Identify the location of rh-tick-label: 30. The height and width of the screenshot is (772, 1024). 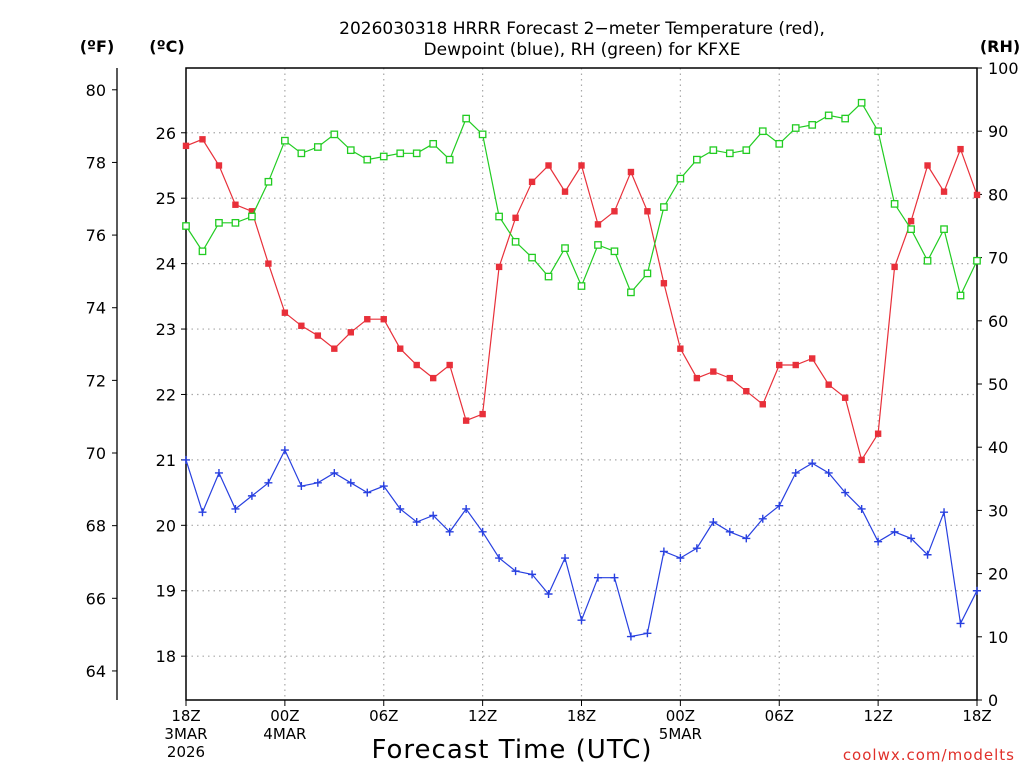
(998, 510).